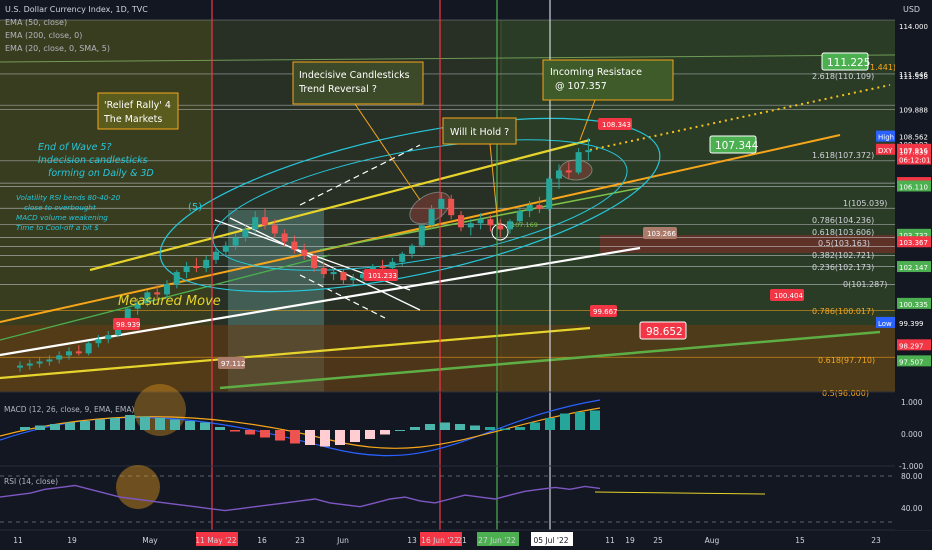  What do you see at coordinates (494, 184) in the screenshot?
I see `will-it-hold-pointer` at bounding box center [494, 184].